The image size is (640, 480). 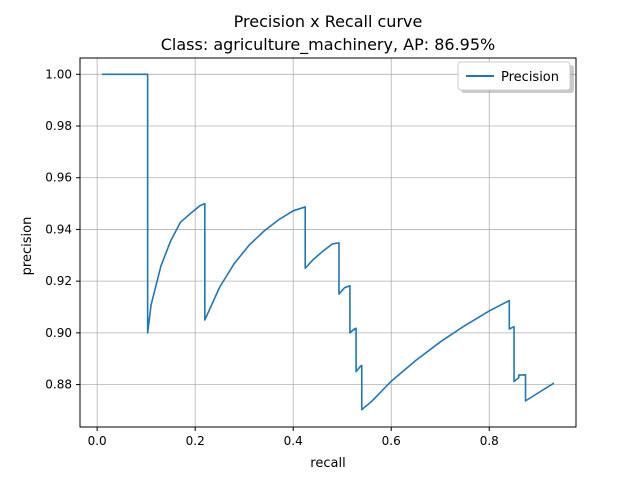 What do you see at coordinates (58, 333) in the screenshot?
I see `y-tick-label: 0.90` at bounding box center [58, 333].